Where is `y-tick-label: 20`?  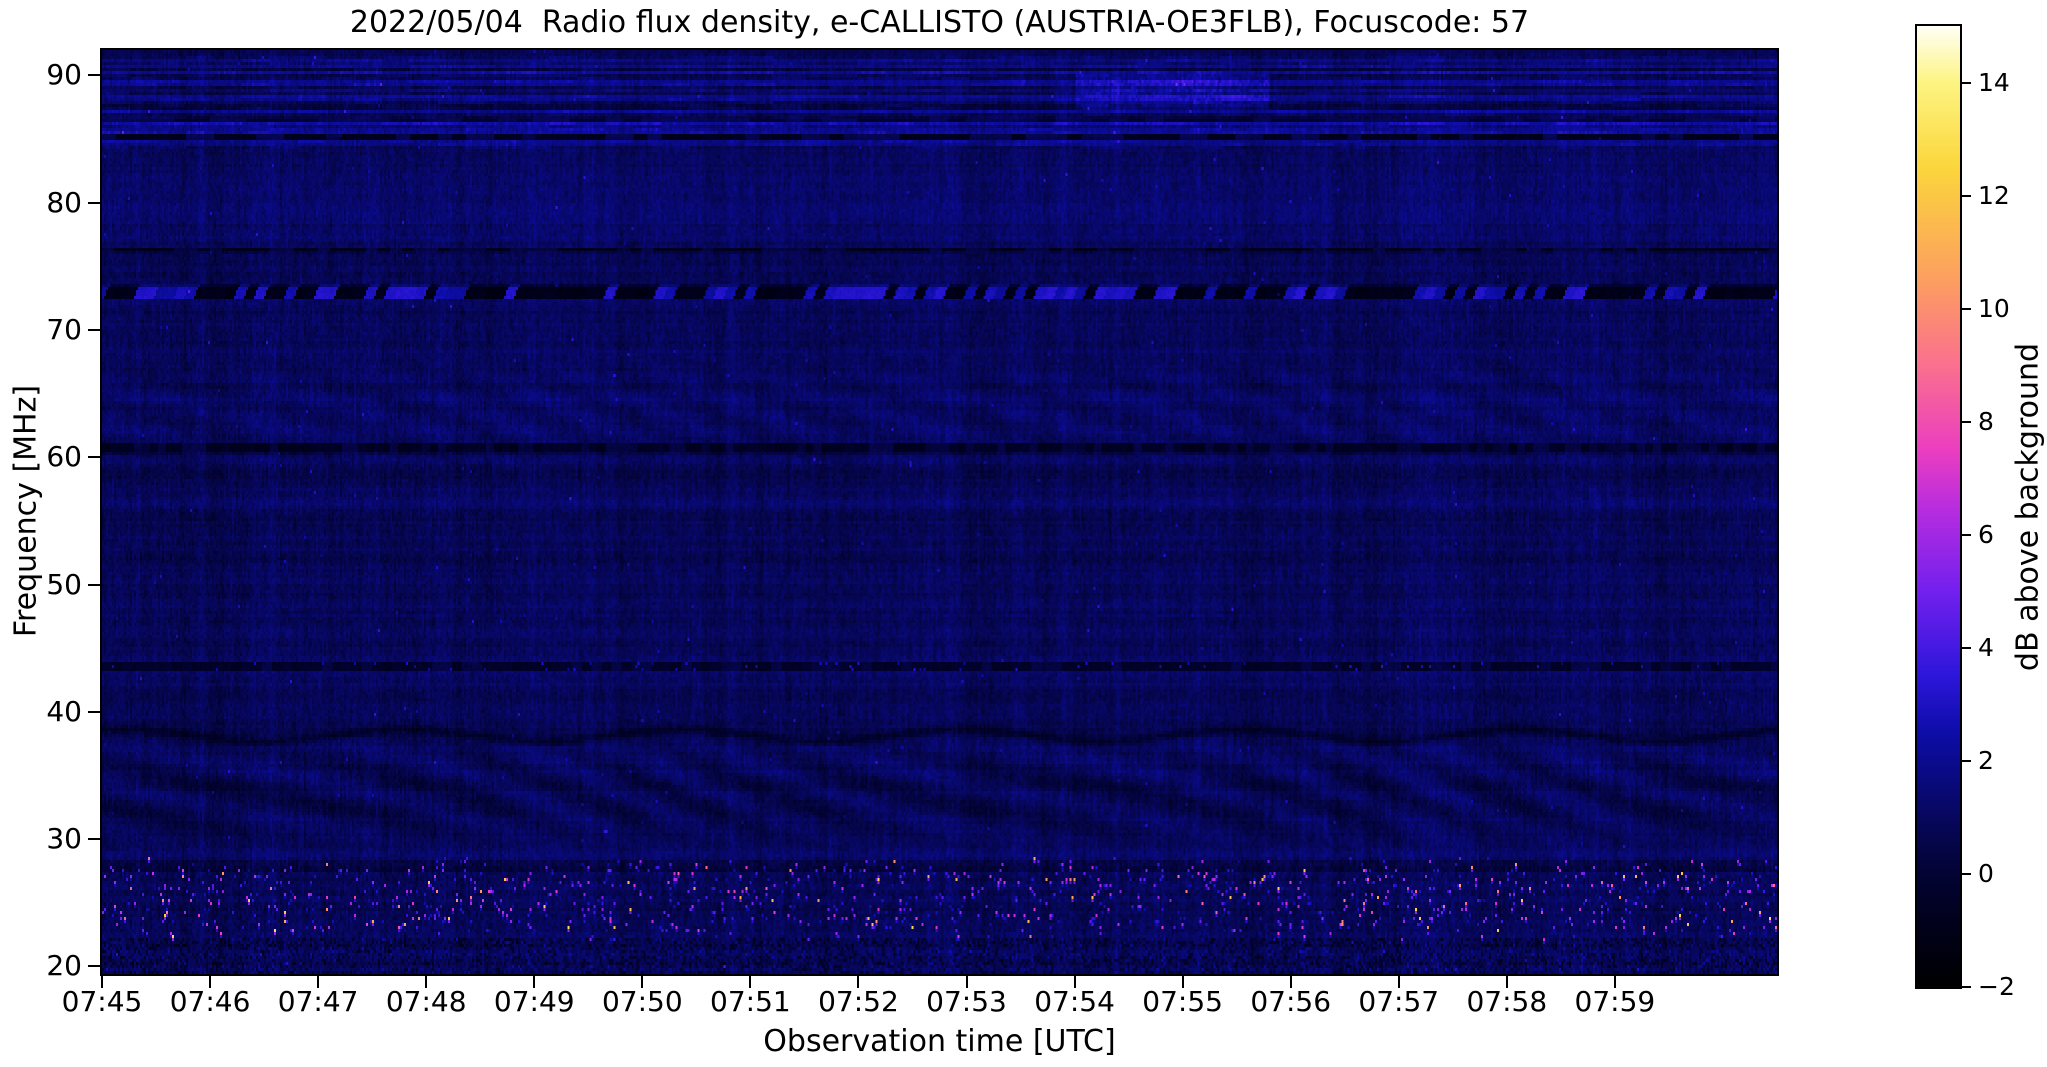
y-tick-label: 20 is located at coordinates (64, 966).